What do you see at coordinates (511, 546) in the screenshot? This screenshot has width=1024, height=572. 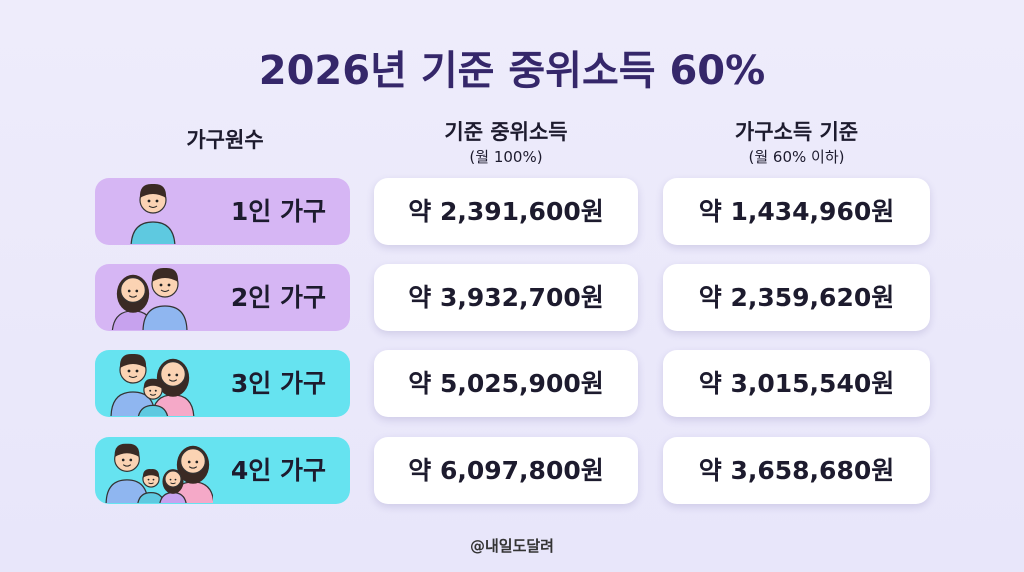 I see `footer: @내일도달려` at bounding box center [511, 546].